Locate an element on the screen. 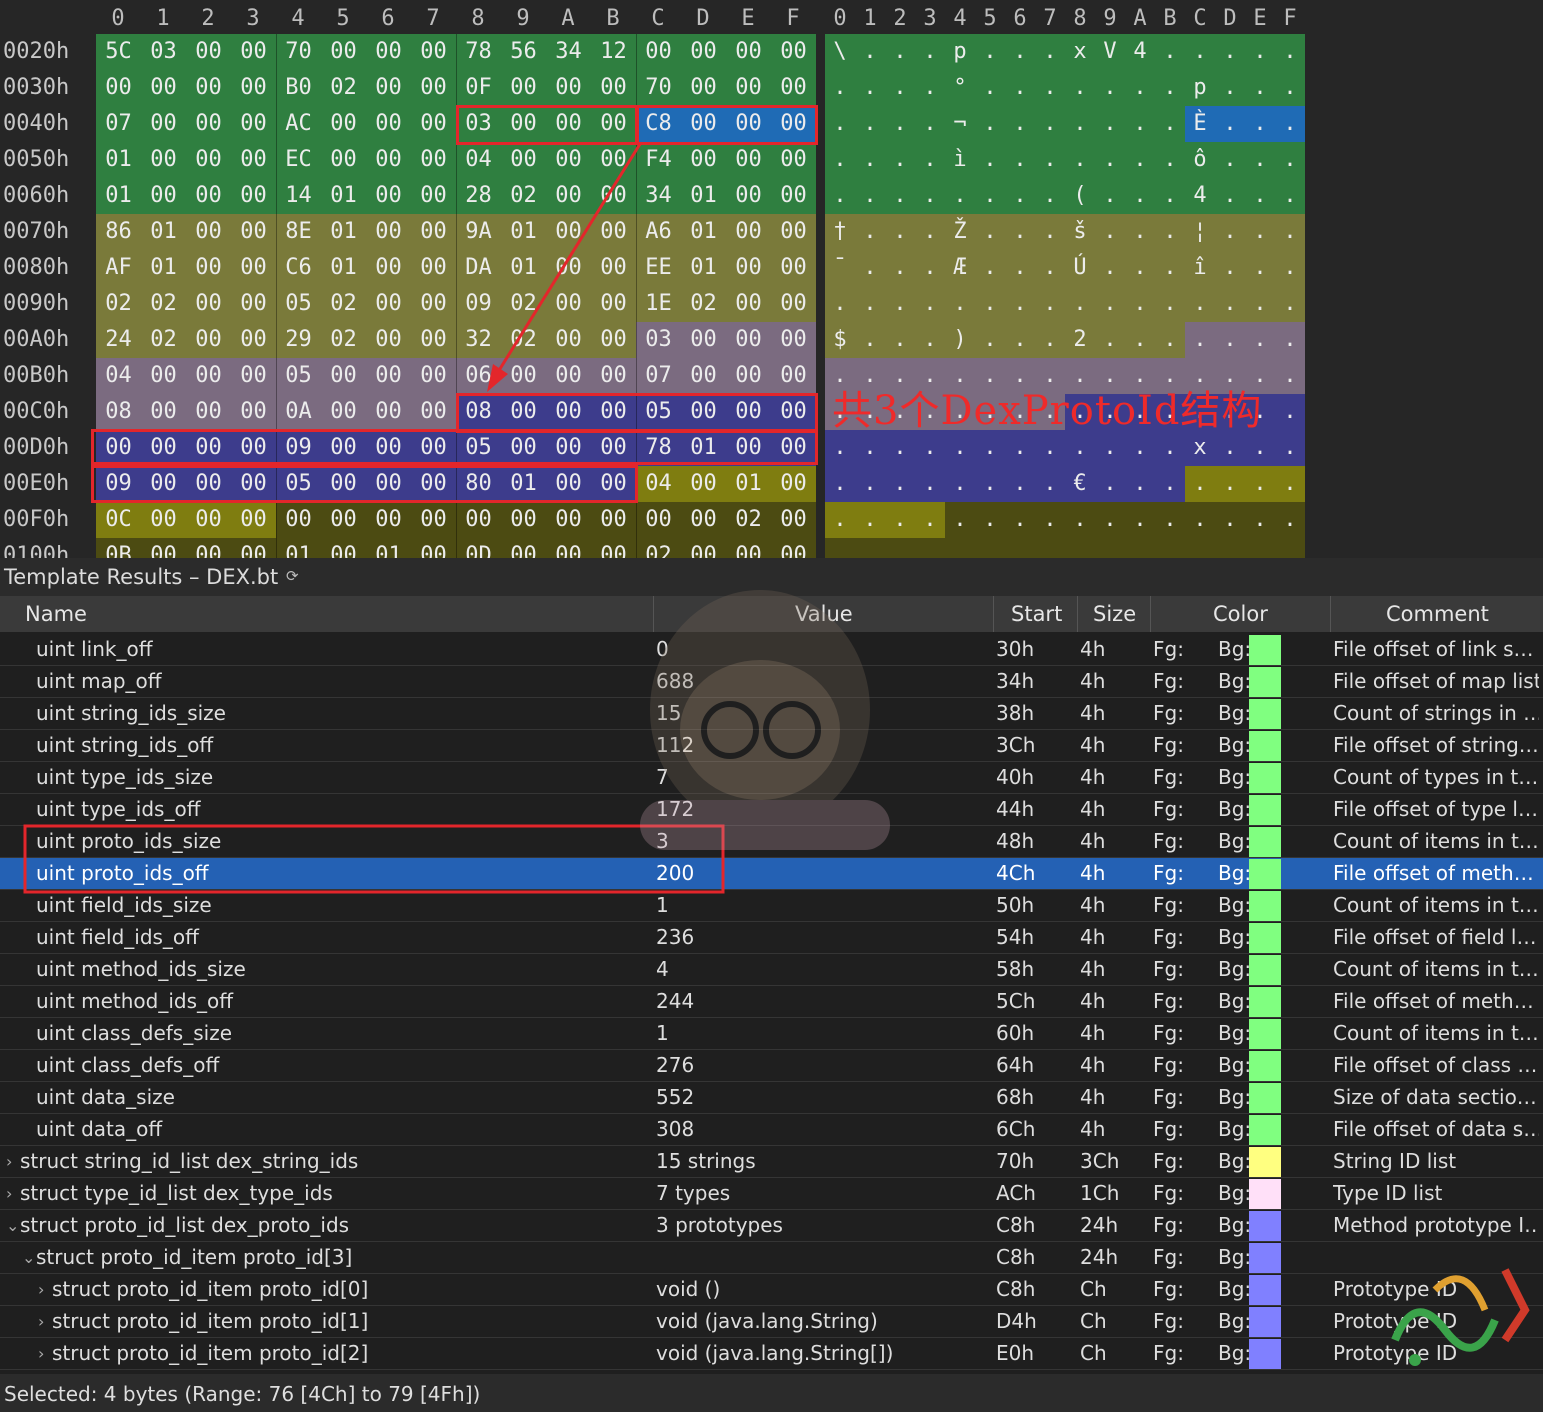 The image size is (1543, 1412). ascii-char: Ú is located at coordinates (1080, 268).